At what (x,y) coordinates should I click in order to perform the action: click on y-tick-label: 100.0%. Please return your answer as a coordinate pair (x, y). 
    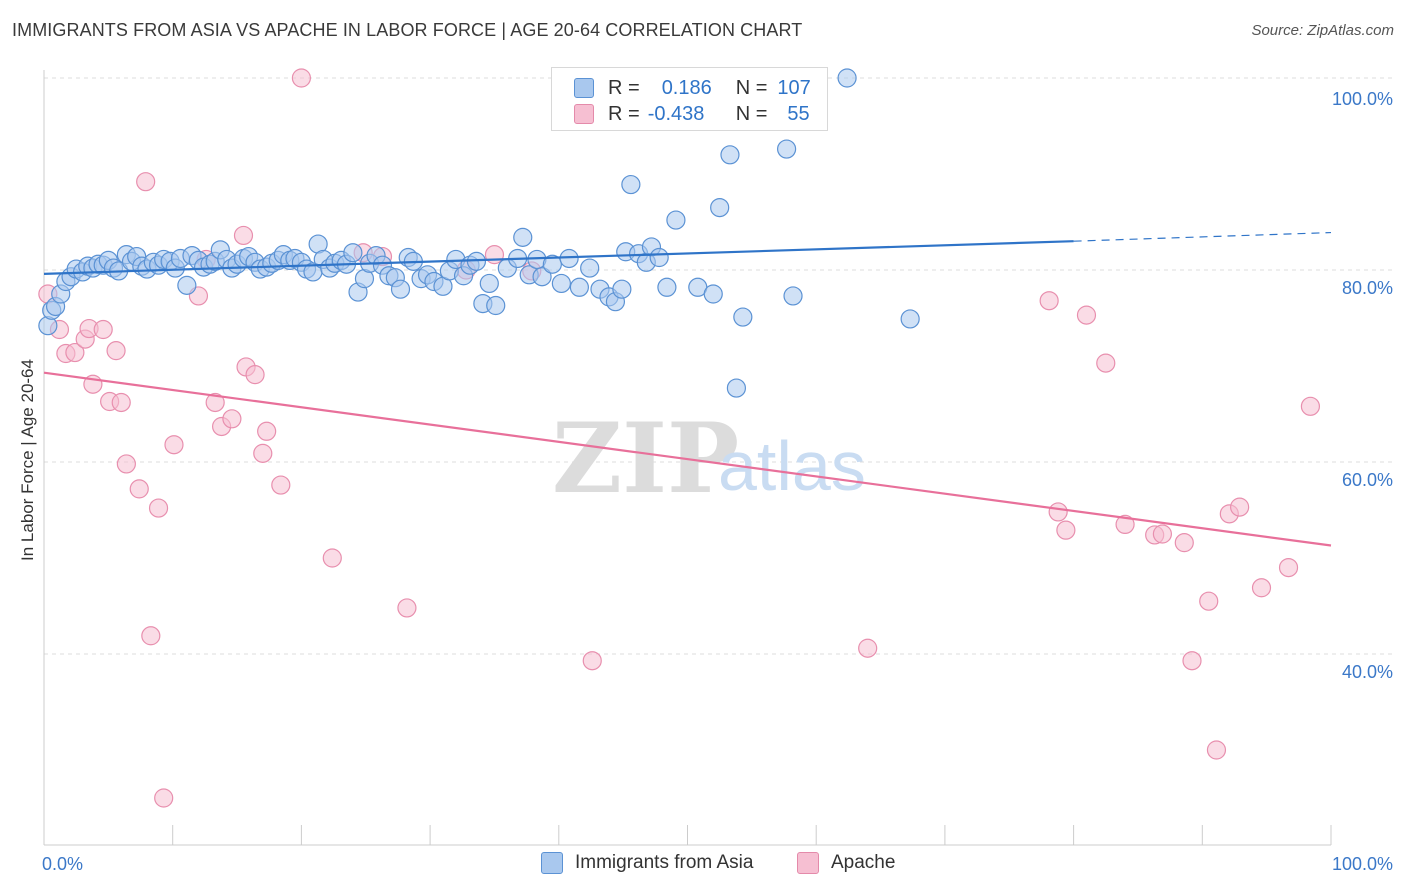
    Looking at the image, I should click on (1362, 99).